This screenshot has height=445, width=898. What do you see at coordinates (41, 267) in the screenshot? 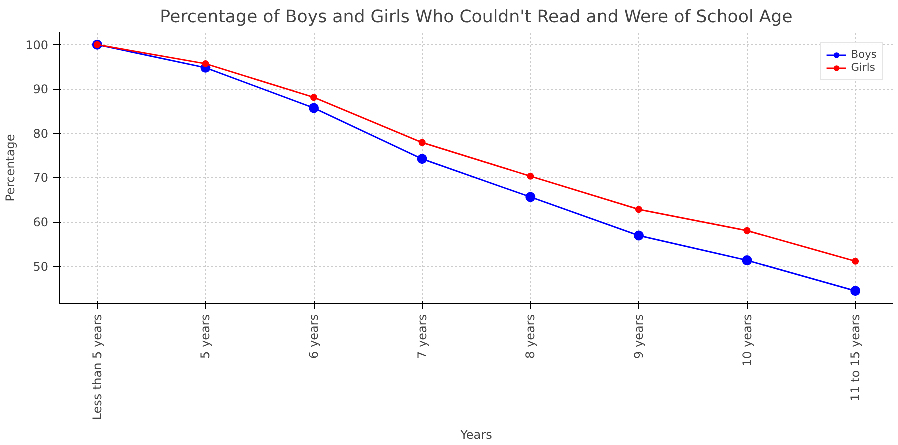
I see `y-tick-label: 50` at bounding box center [41, 267].